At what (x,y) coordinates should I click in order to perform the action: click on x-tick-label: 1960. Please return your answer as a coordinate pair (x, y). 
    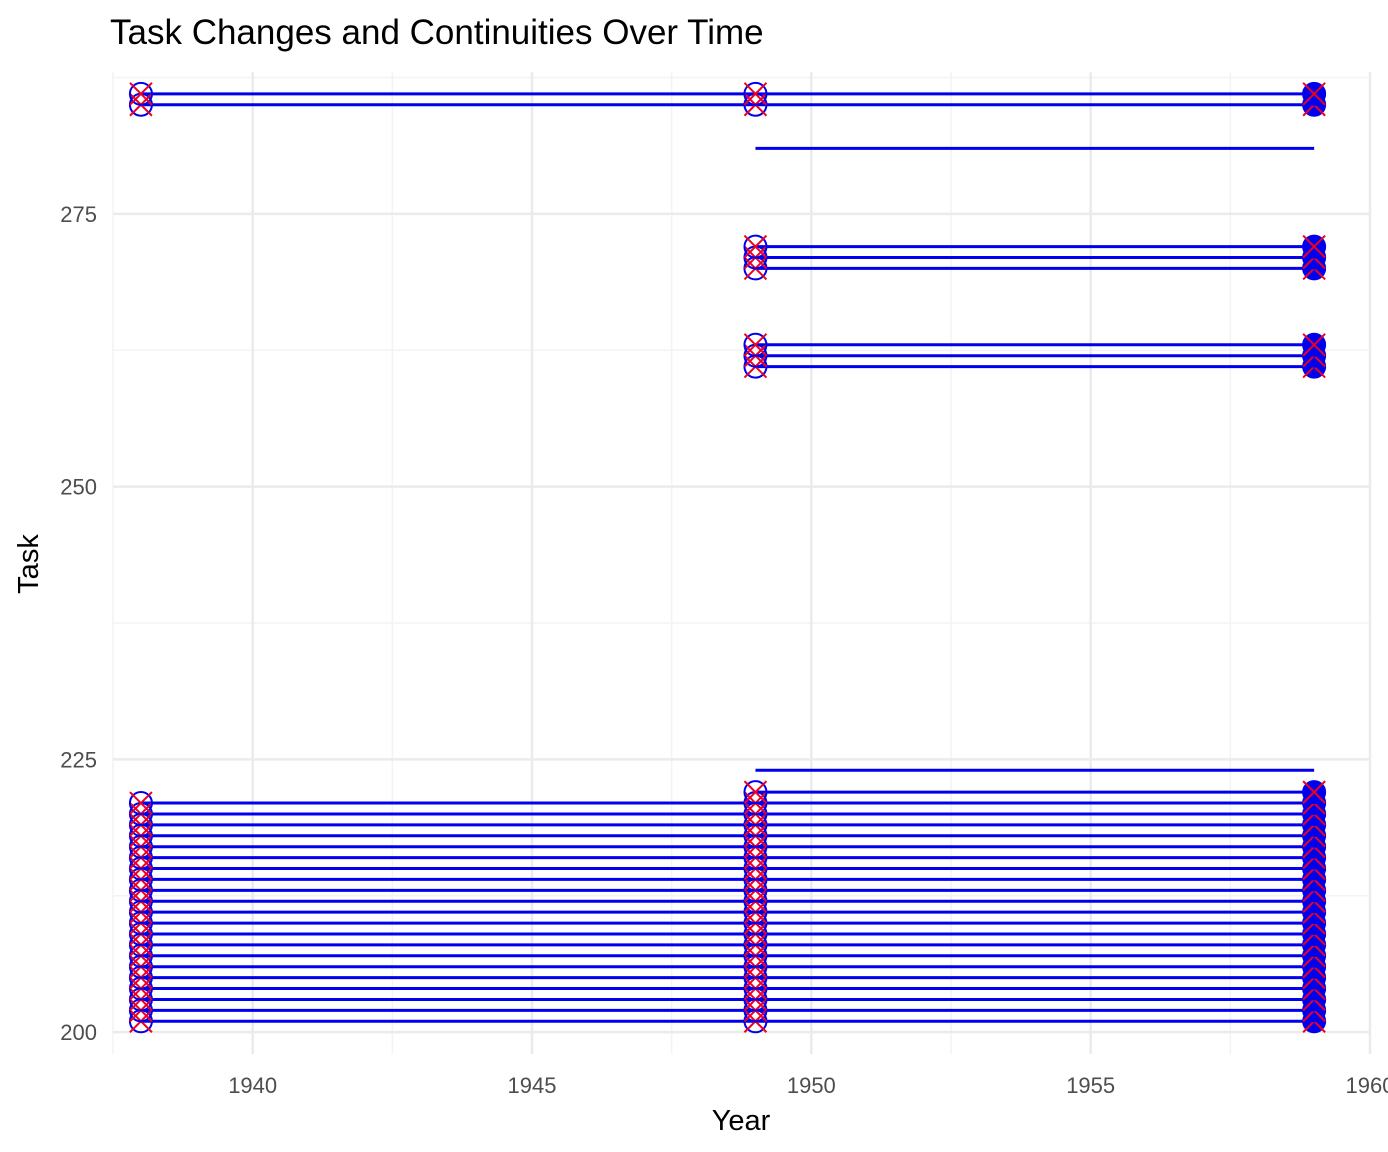
    Looking at the image, I should click on (1367, 1085).